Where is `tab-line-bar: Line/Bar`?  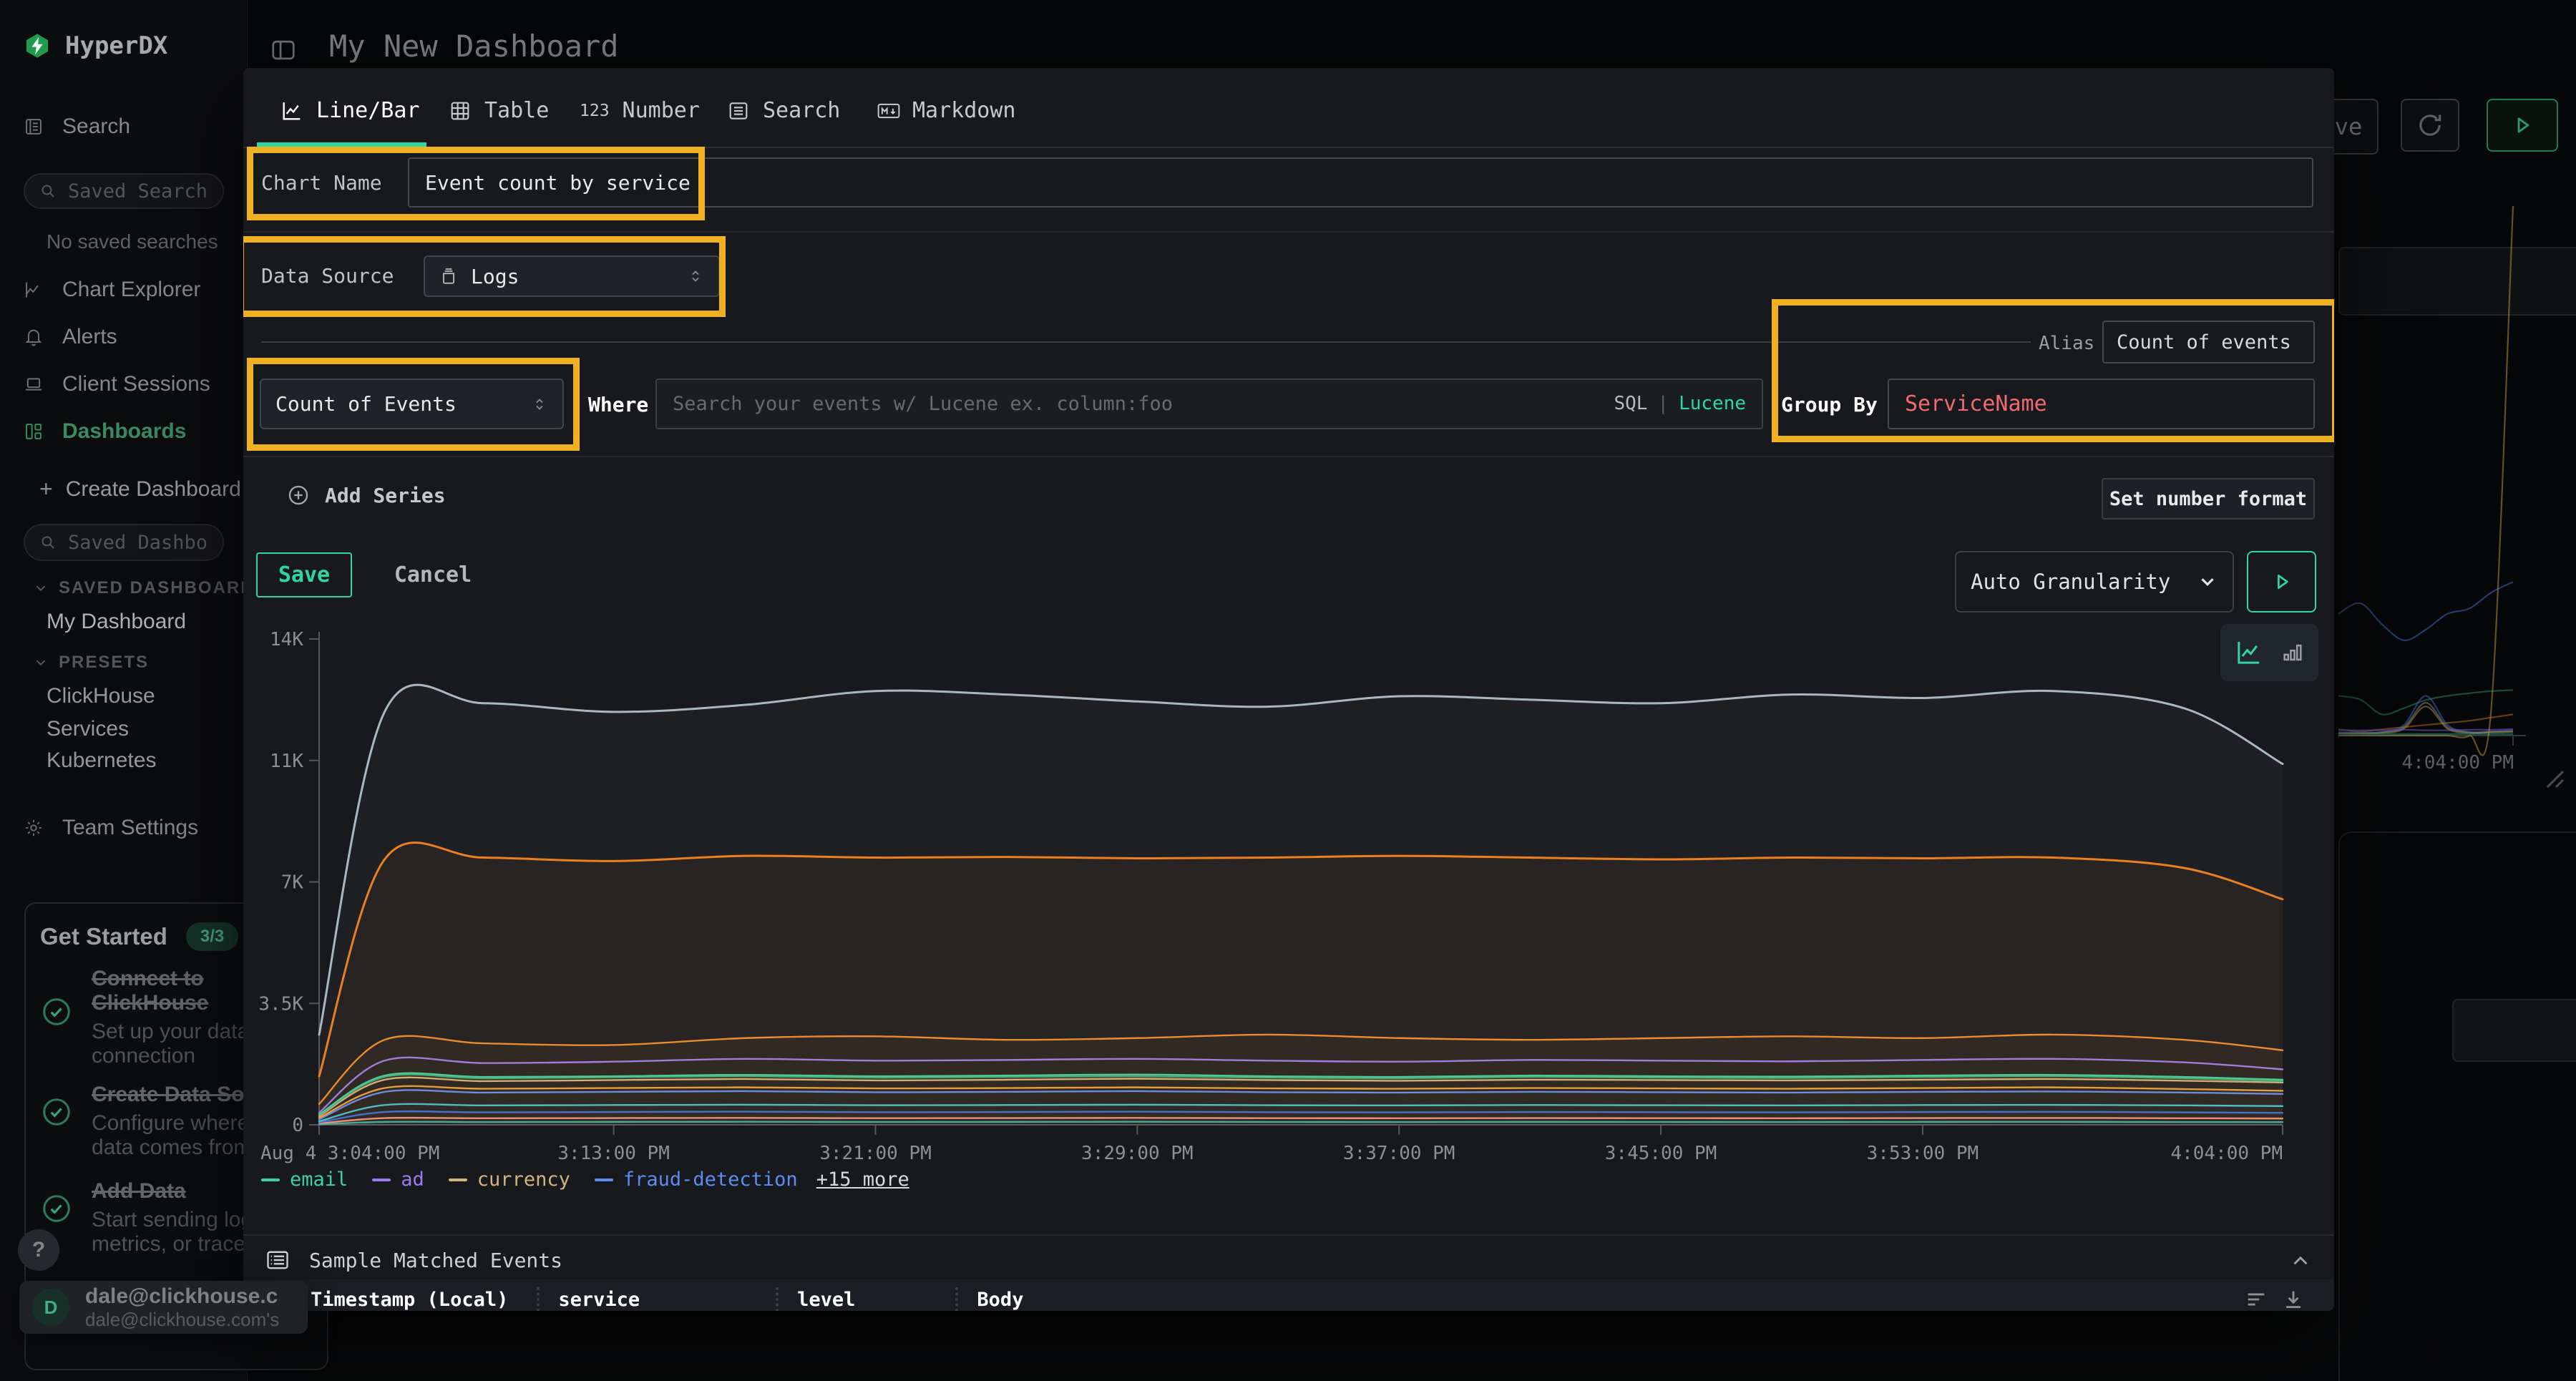 tab-line-bar: Line/Bar is located at coordinates (350, 110).